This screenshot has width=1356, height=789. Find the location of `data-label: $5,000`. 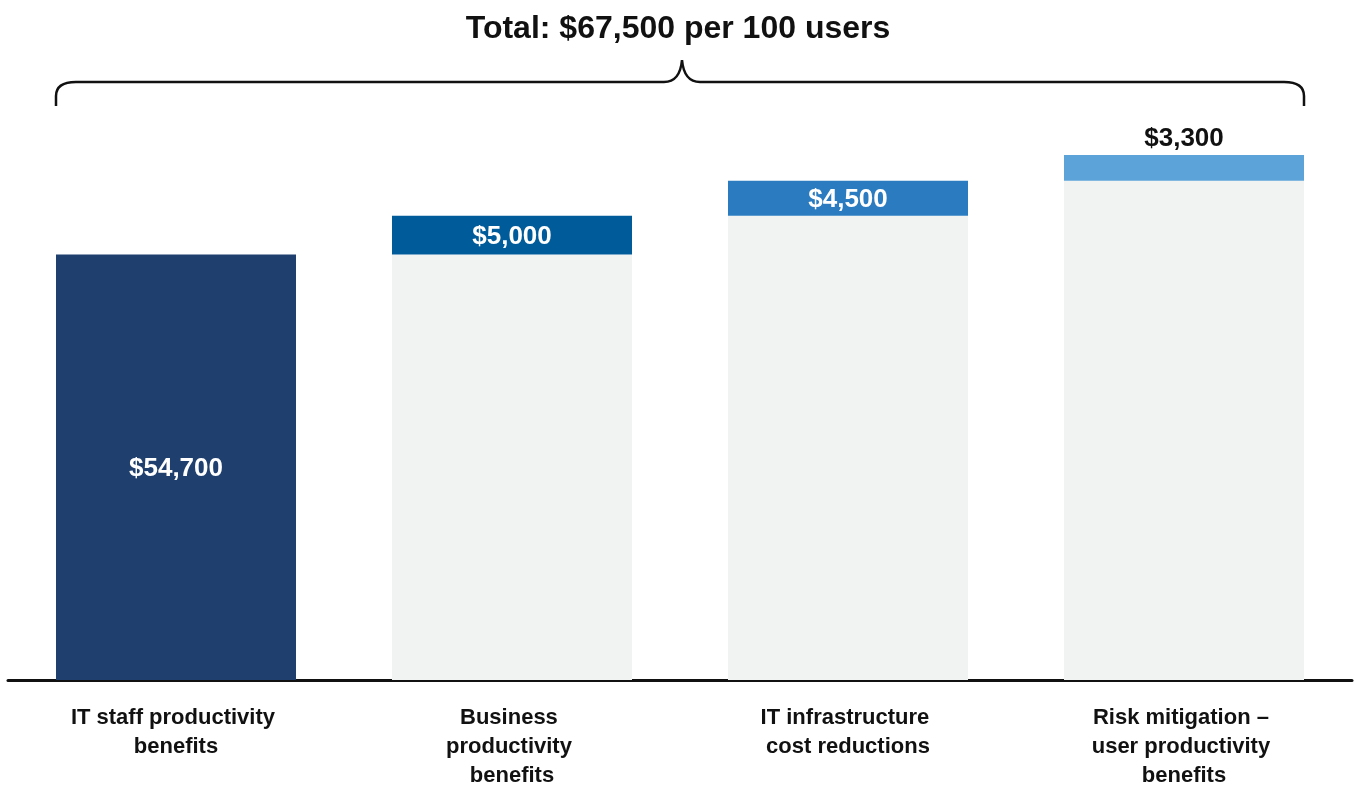

data-label: $5,000 is located at coordinates (512, 235).